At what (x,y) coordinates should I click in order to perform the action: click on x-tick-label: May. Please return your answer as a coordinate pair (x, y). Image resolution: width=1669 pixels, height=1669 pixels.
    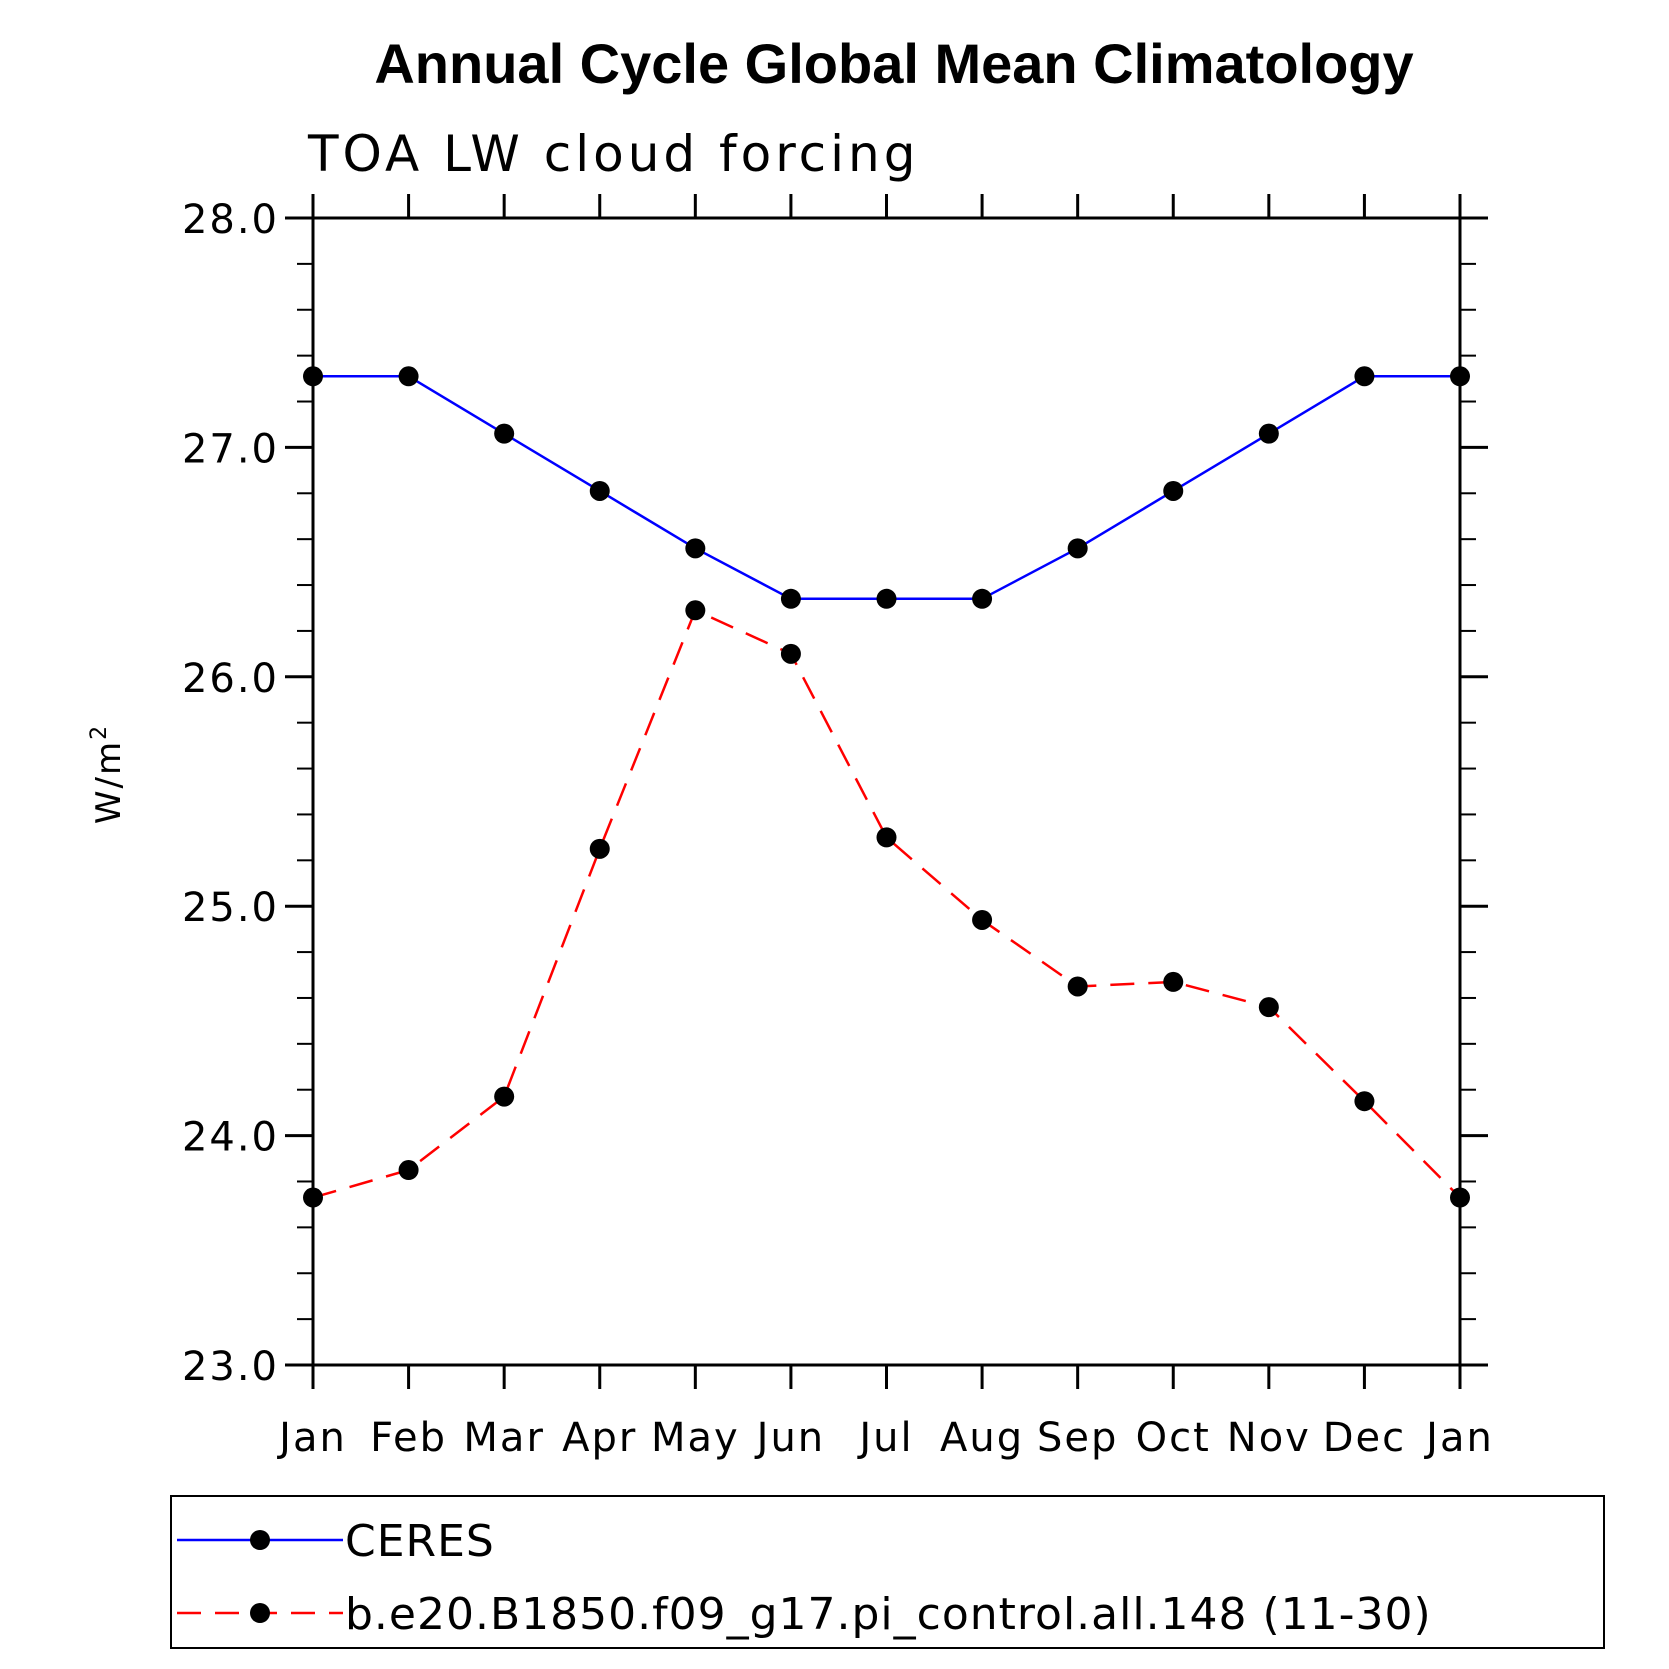
    Looking at the image, I should click on (695, 1438).